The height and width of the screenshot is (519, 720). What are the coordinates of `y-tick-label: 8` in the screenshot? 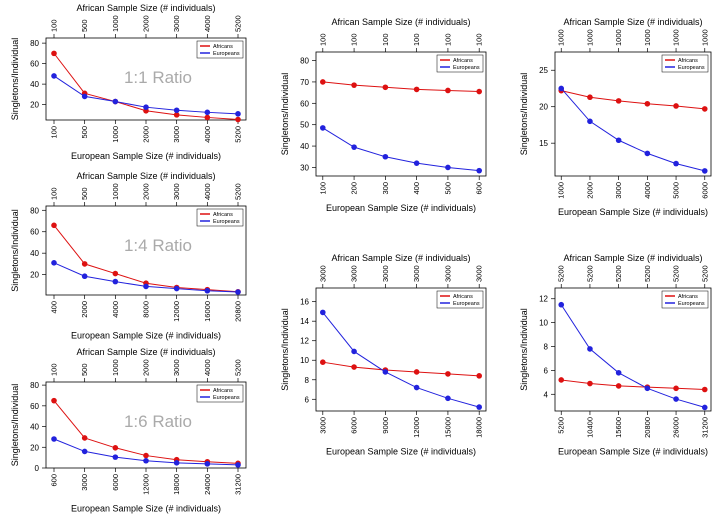 It's located at (307, 380).